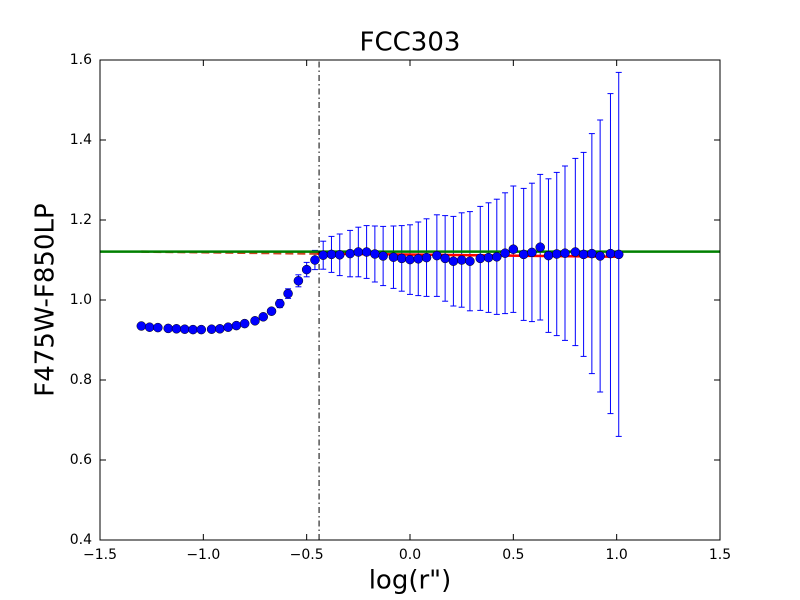 The image size is (800, 600). What do you see at coordinates (46, 299) in the screenshot?
I see `y-axis-label: F475W-F850LP` at bounding box center [46, 299].